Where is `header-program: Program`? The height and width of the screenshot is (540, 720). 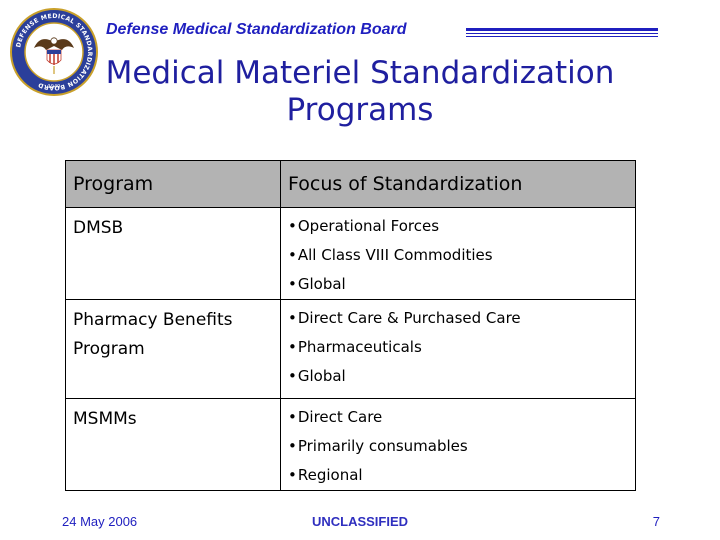 header-program: Program is located at coordinates (173, 184).